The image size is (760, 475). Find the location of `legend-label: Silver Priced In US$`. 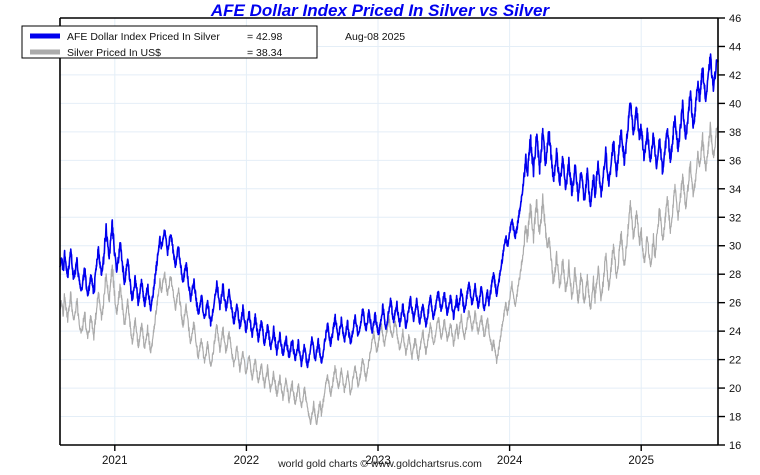

legend-label: Silver Priced In US$ is located at coordinates (114, 53).